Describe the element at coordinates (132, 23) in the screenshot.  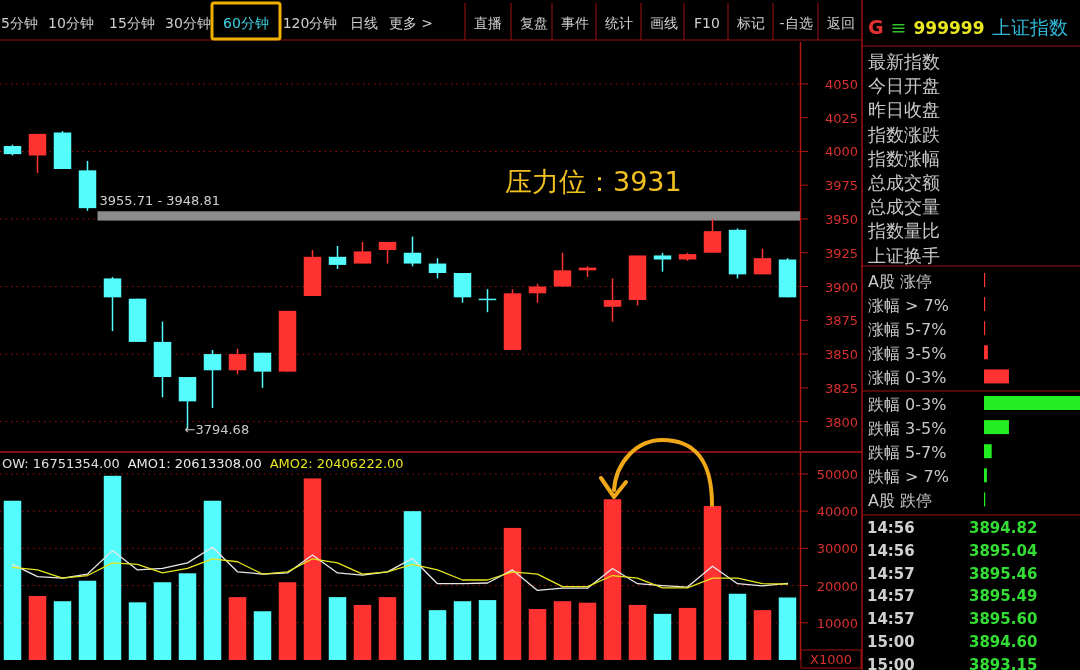
I see `category-label: 15分钟` at that location.